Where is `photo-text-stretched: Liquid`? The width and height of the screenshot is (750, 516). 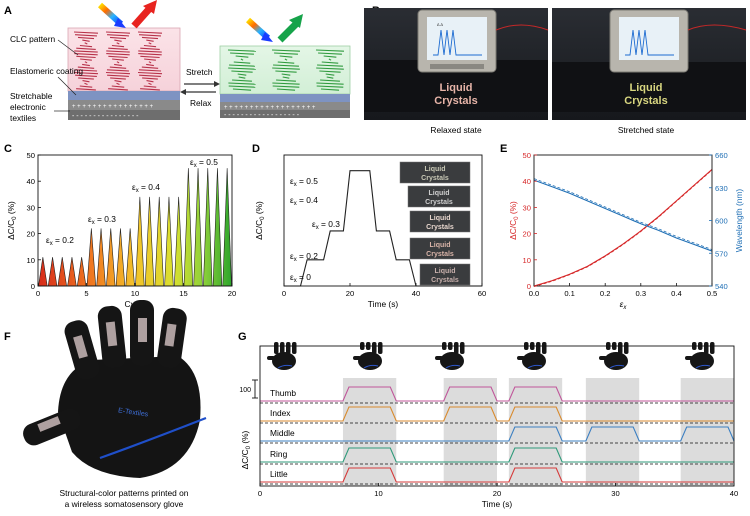 photo-text-stretched: Liquid is located at coordinates (646, 88).